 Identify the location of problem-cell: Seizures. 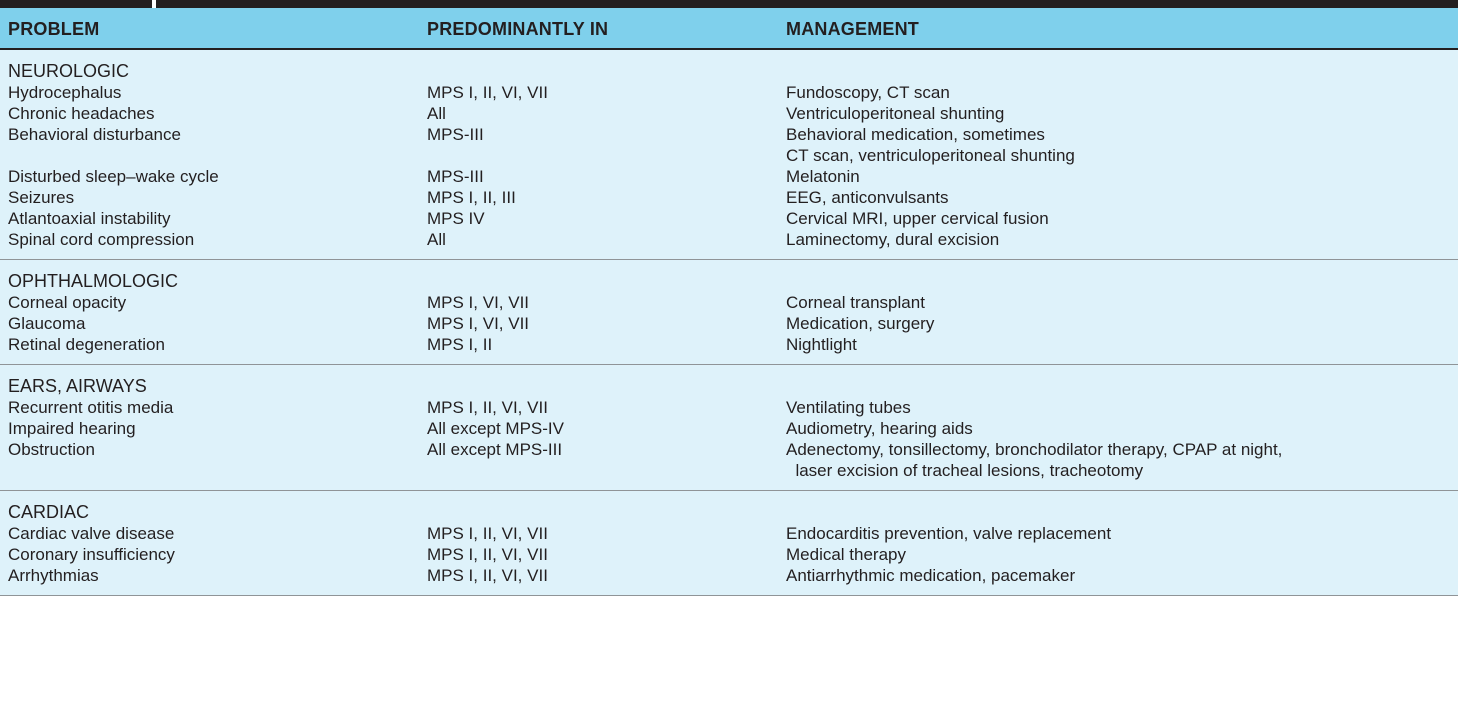
(41, 197).